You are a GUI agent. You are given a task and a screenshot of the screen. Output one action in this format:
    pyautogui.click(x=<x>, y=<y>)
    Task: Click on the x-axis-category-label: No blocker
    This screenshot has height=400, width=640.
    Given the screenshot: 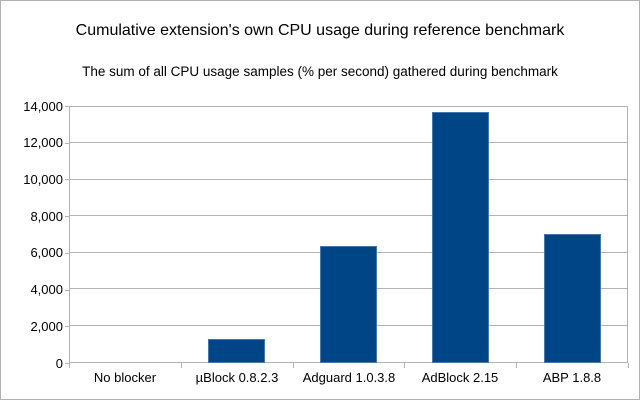 What is the action you would take?
    pyautogui.click(x=125, y=377)
    